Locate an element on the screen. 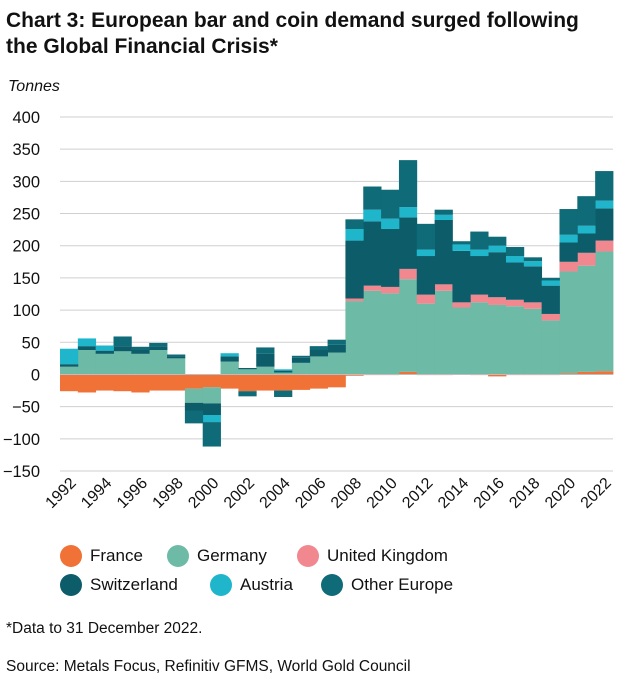 This screenshot has width=622, height=685. legend-label-other-europe: Other Europe is located at coordinates (402, 584).